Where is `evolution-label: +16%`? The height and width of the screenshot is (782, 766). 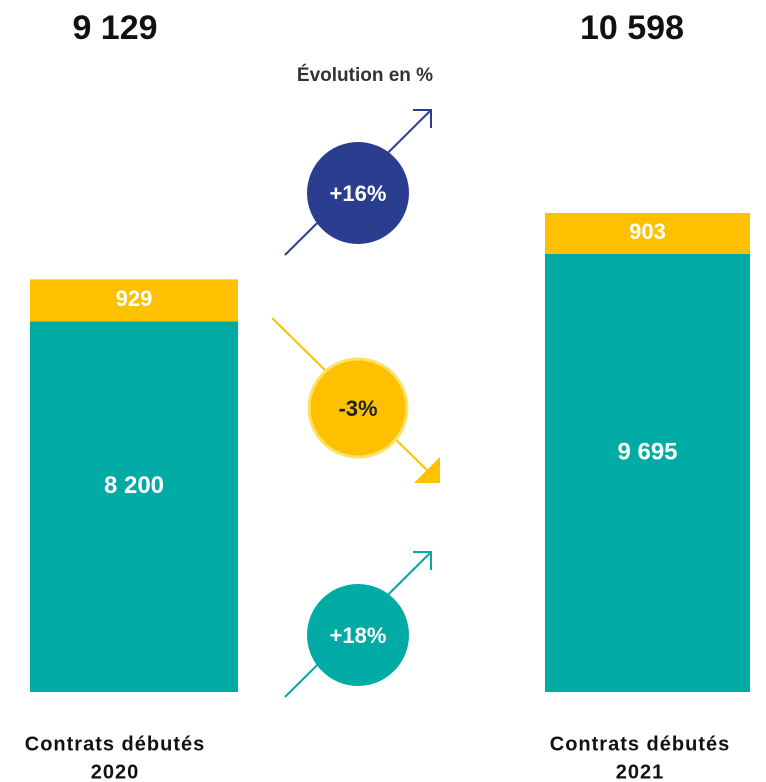
evolution-label: +16% is located at coordinates (358, 193).